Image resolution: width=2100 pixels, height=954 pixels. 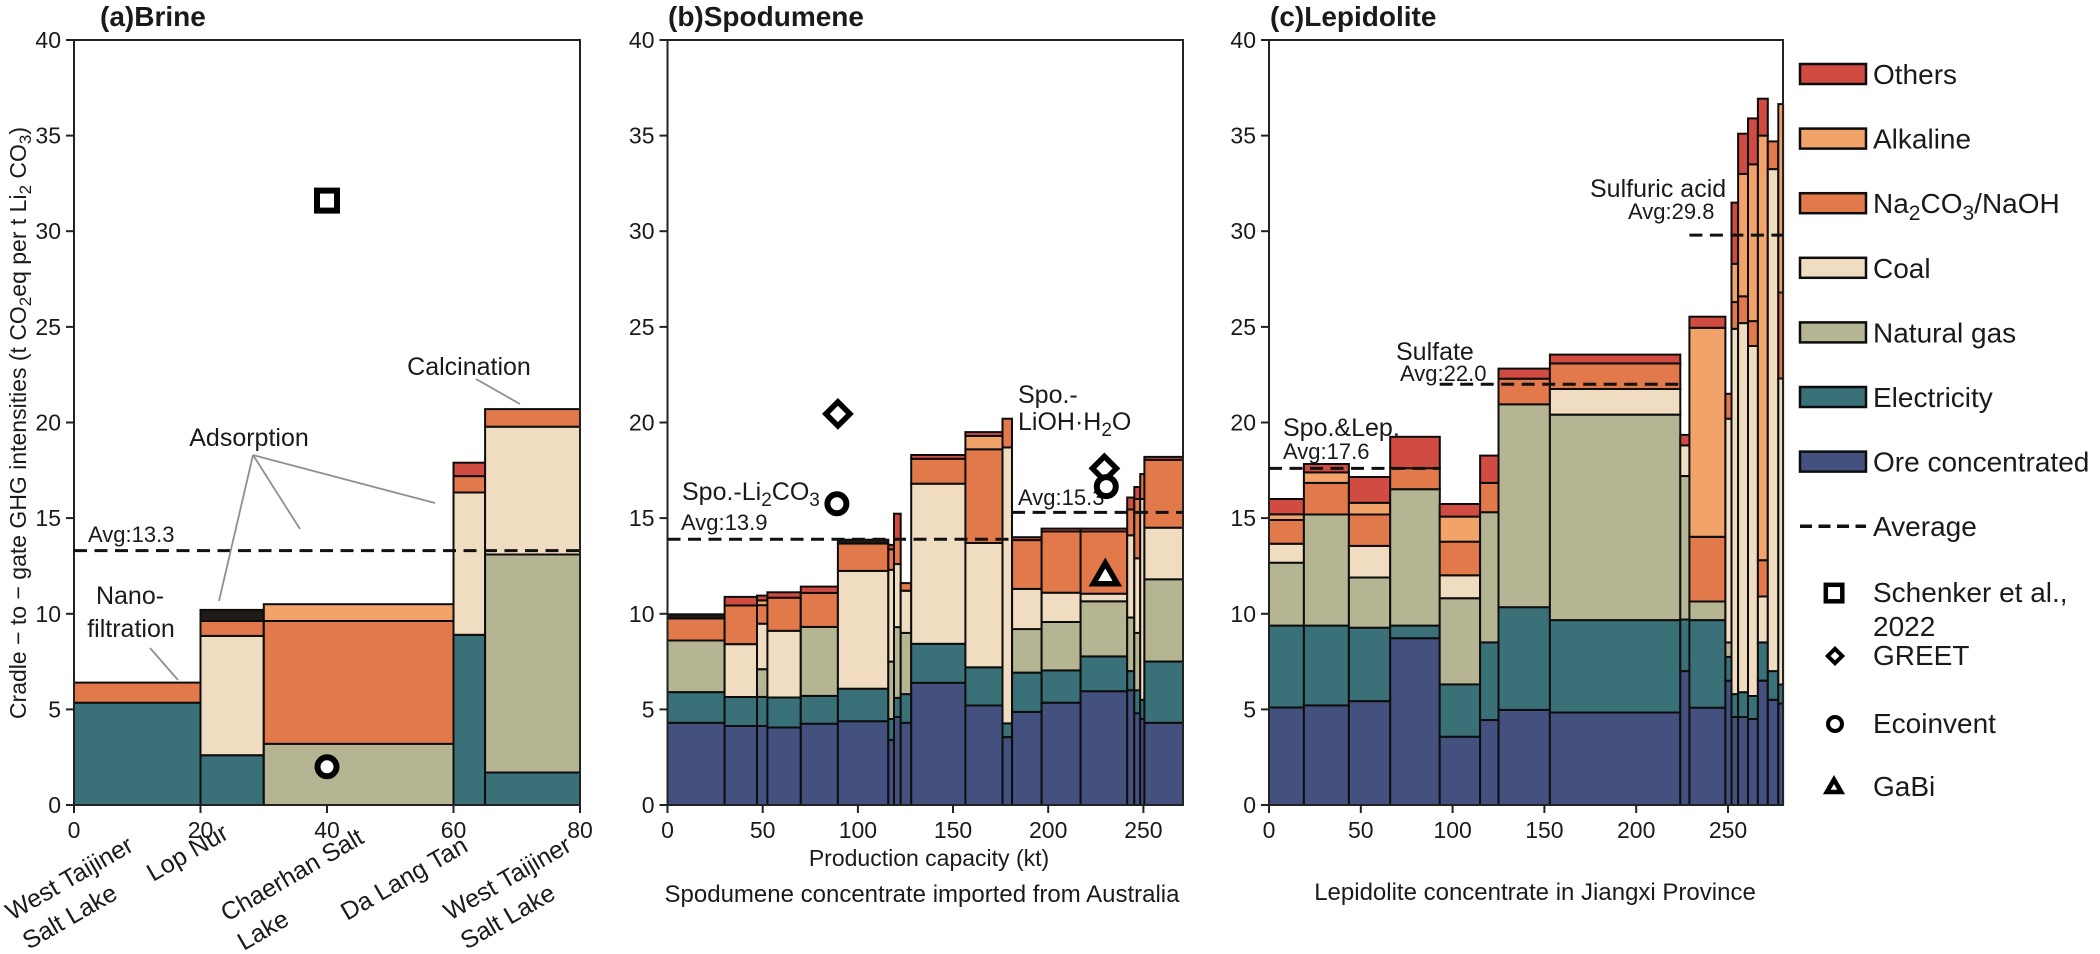 I want to click on svg-text: Others, so click(x=1915, y=74).